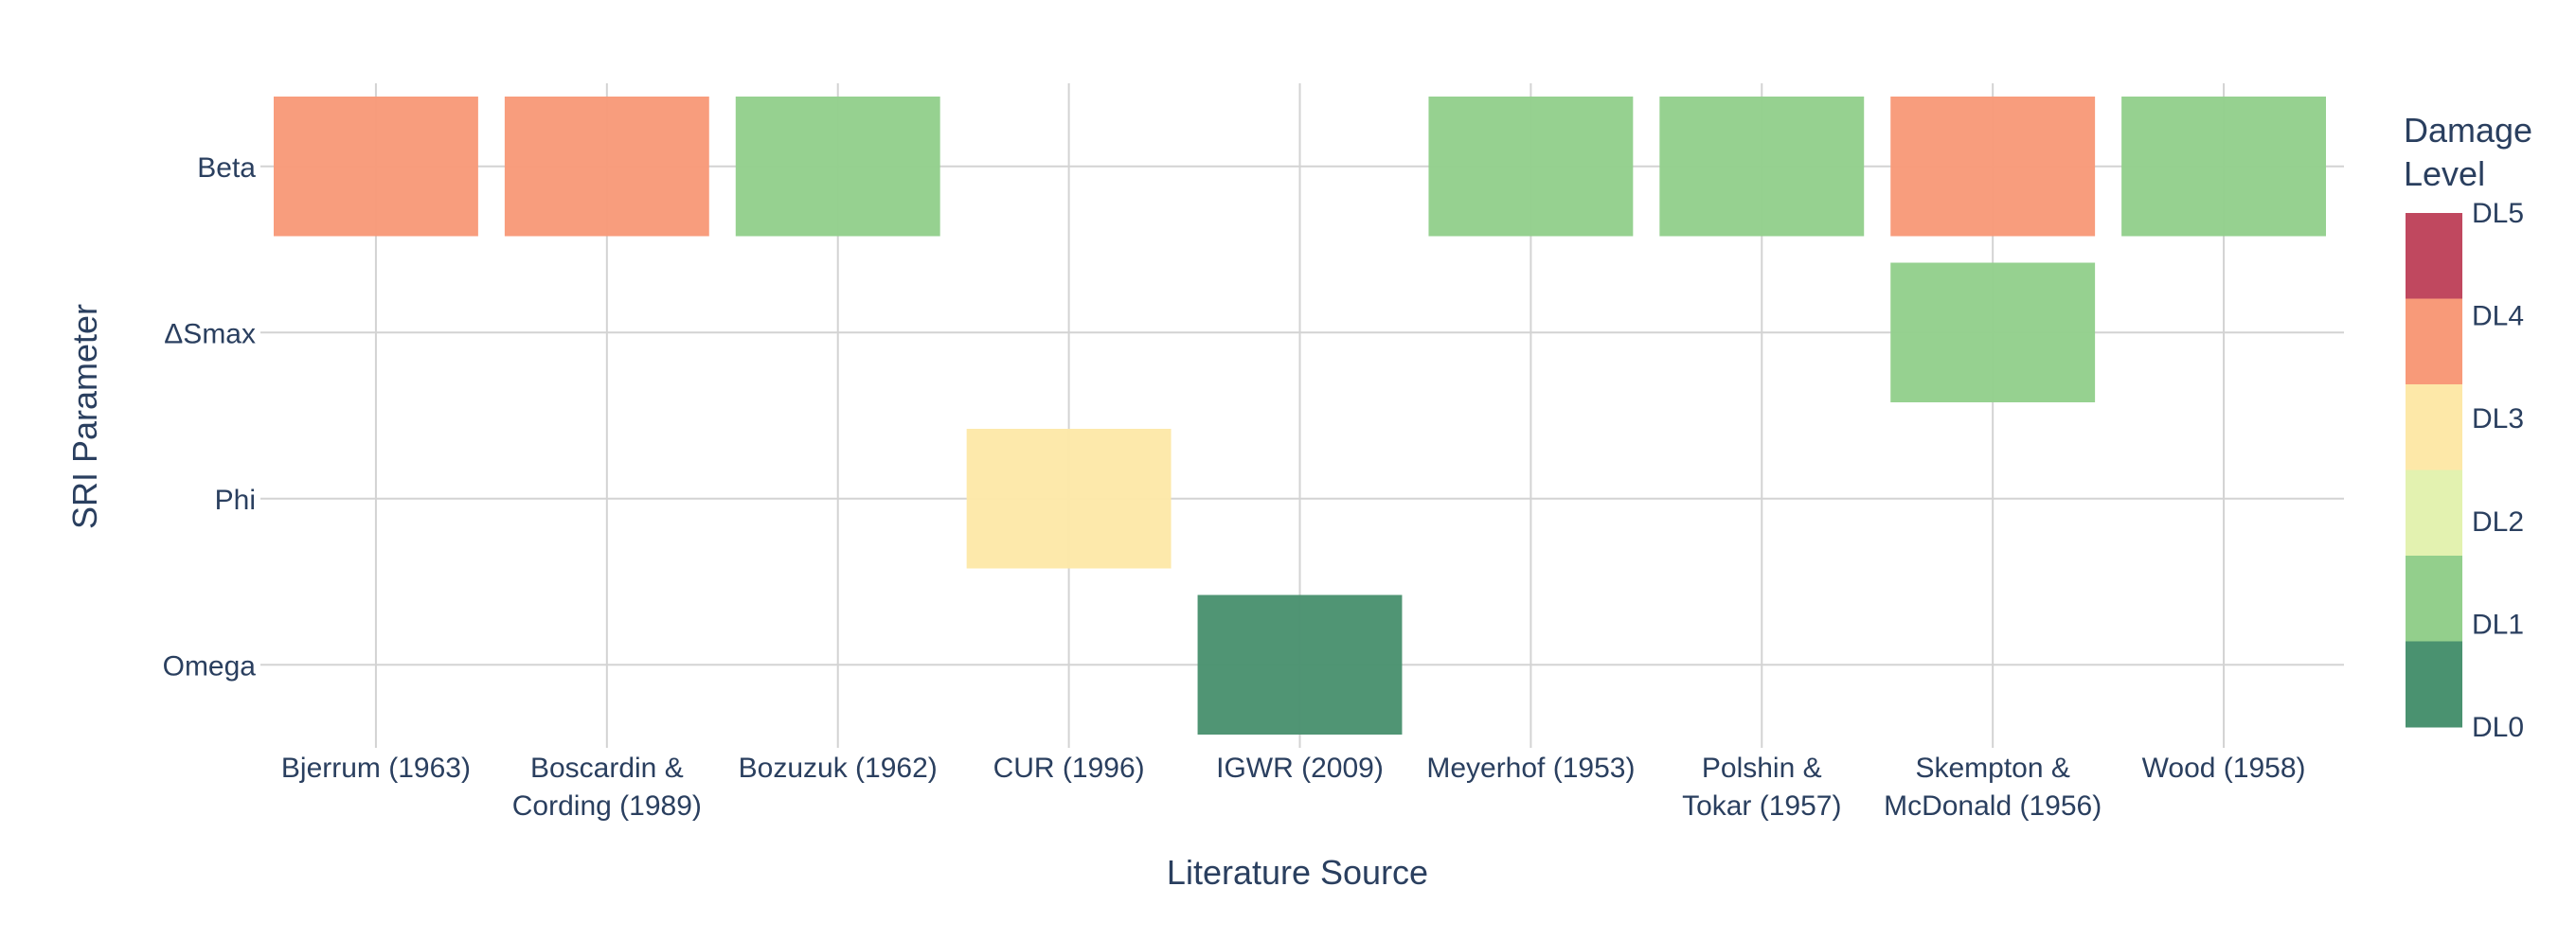 This screenshot has height=940, width=2576. I want to click on x-tick-label: Meyerhof (1953), so click(1530, 768).